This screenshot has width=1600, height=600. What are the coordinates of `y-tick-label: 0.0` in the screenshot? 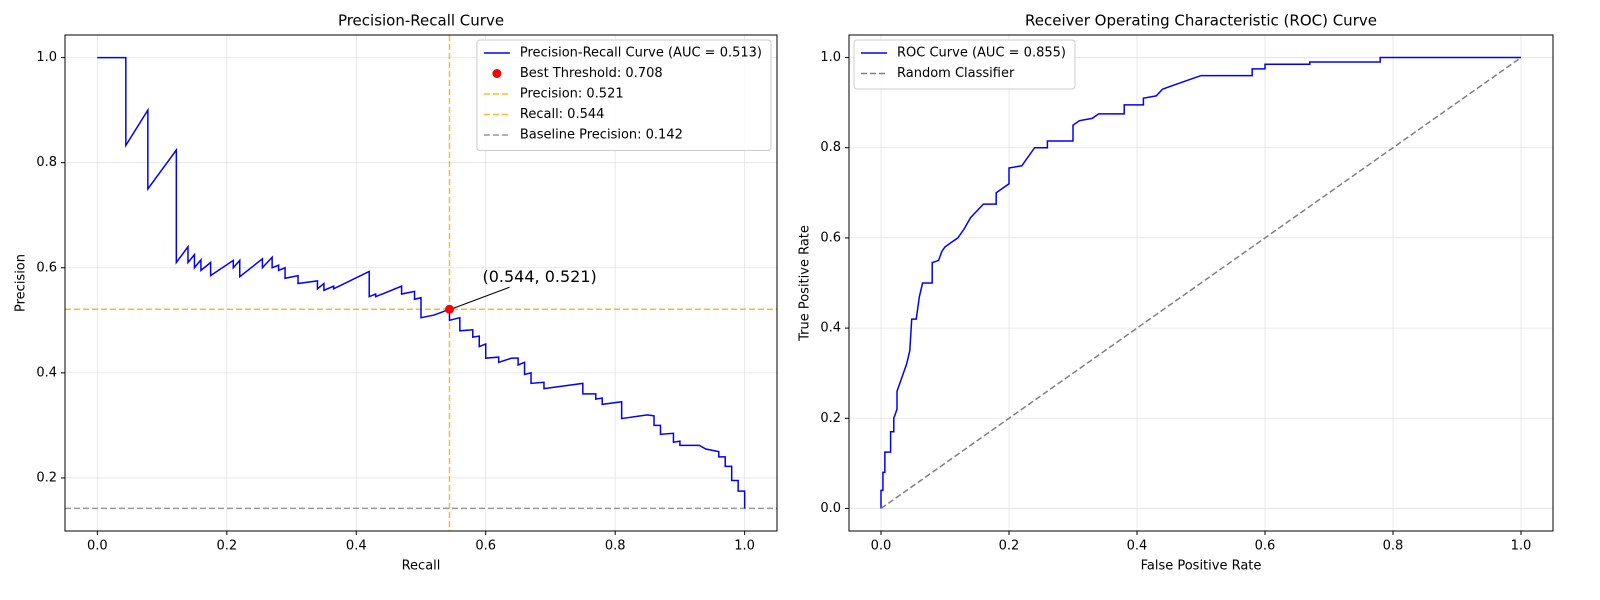 It's located at (830, 508).